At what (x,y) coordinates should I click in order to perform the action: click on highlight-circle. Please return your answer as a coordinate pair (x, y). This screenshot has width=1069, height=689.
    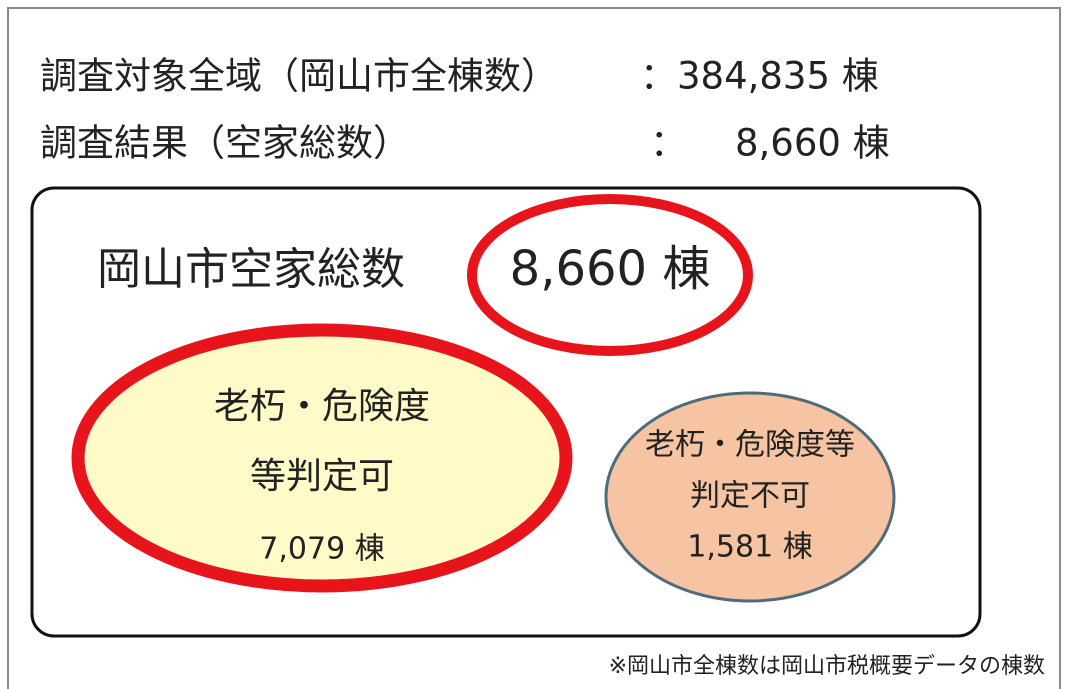
    Looking at the image, I should click on (610, 275).